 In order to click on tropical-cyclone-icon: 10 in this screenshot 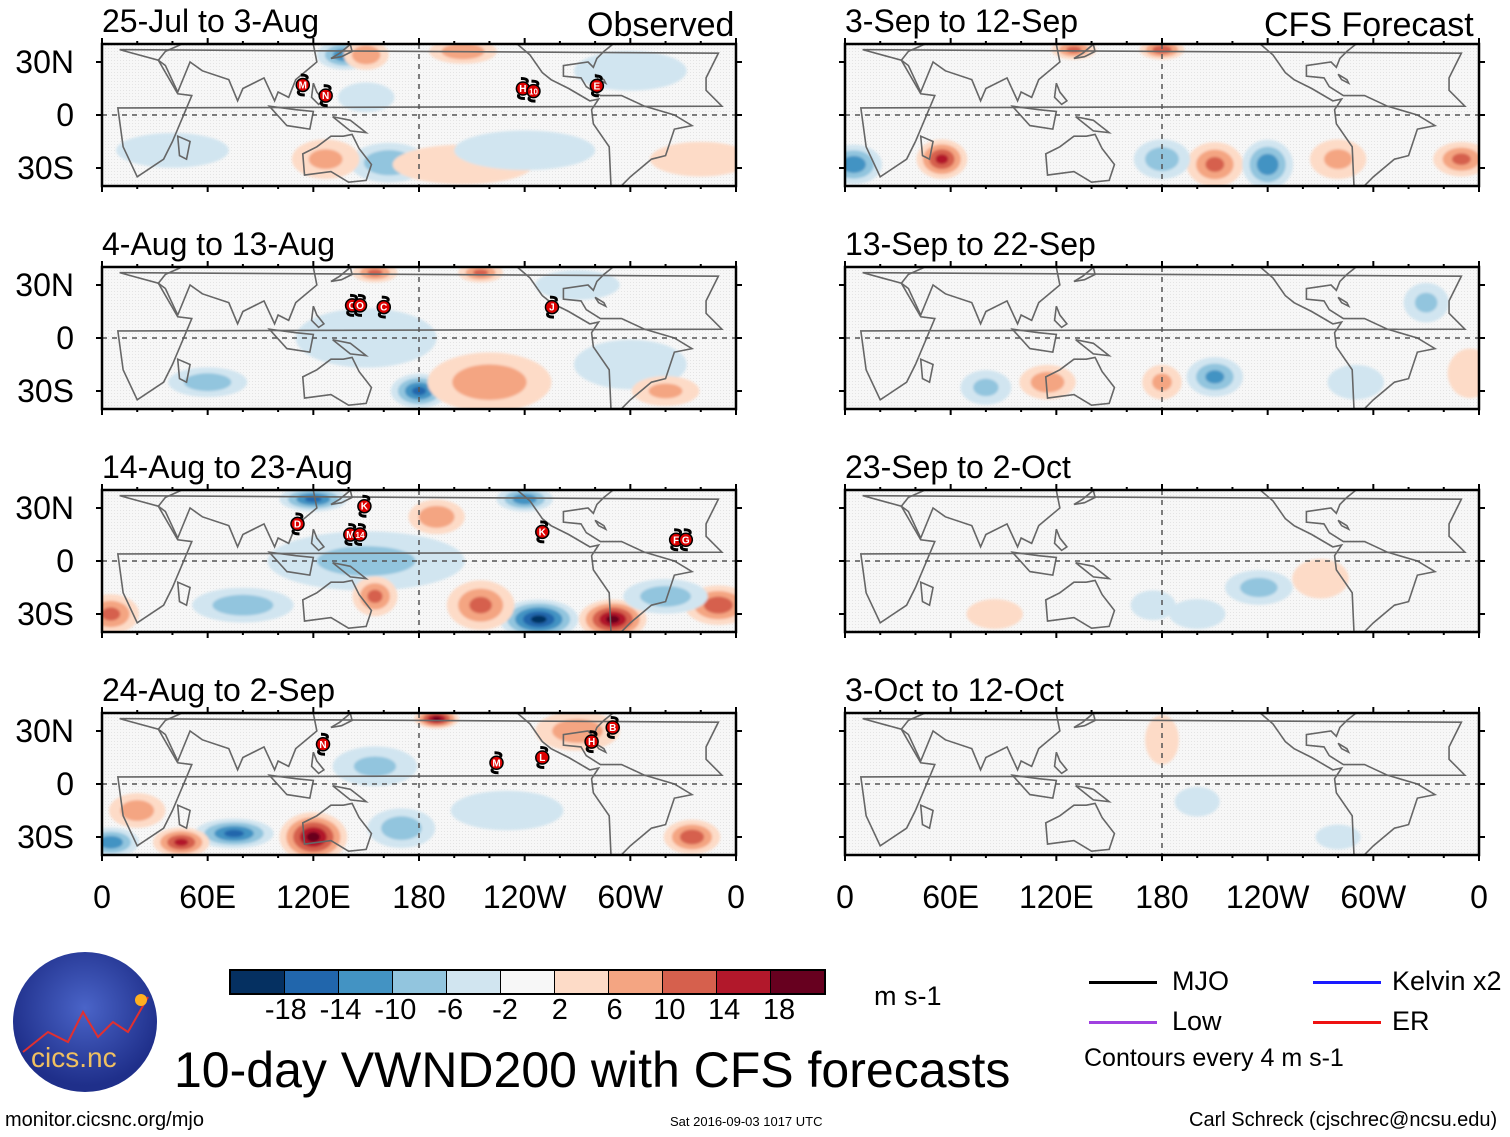, I will do `click(533, 91)`.